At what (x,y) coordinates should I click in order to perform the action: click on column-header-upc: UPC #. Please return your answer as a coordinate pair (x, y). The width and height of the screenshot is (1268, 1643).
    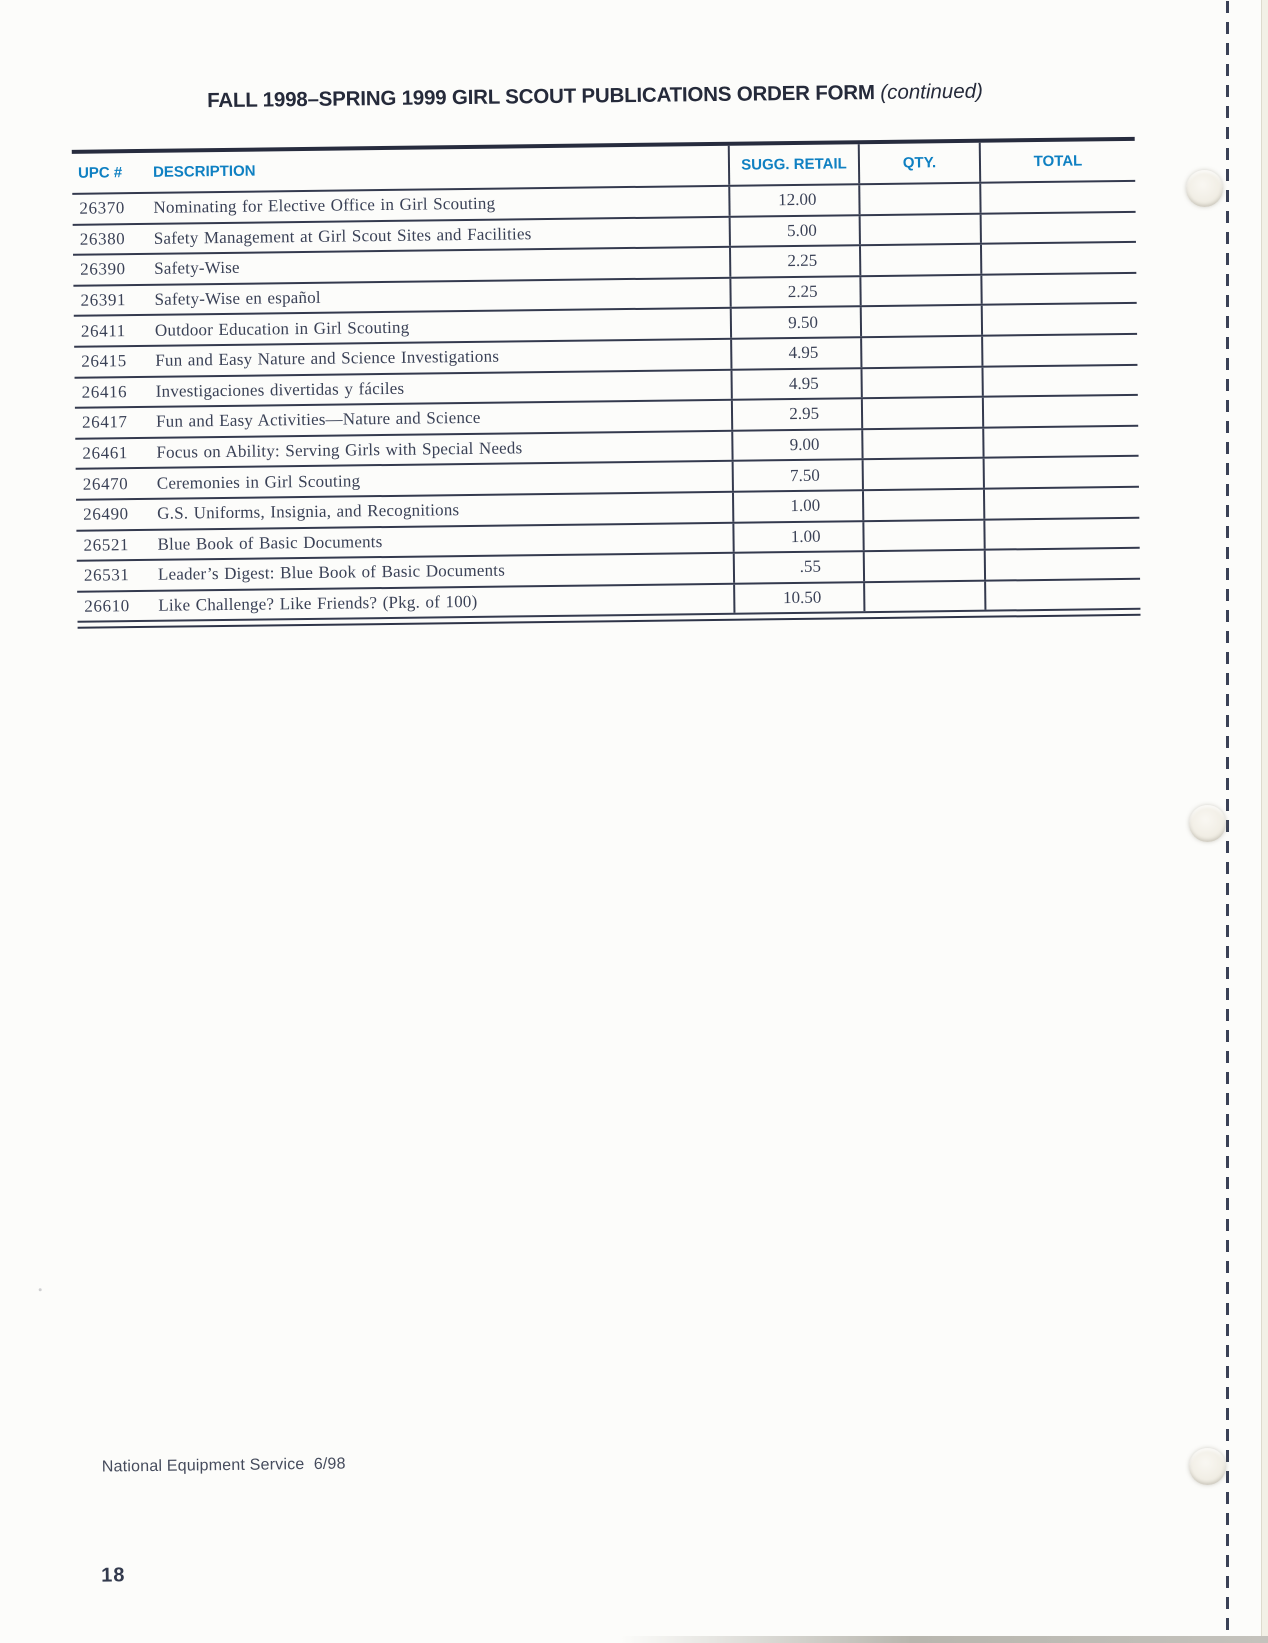
    Looking at the image, I should click on (100, 173).